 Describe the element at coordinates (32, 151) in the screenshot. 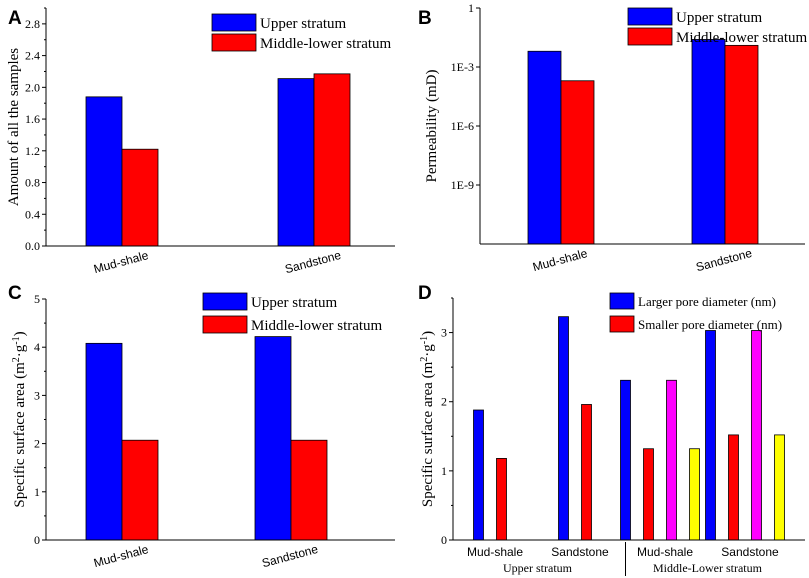

I see `y-tick-label: 1.2` at that location.